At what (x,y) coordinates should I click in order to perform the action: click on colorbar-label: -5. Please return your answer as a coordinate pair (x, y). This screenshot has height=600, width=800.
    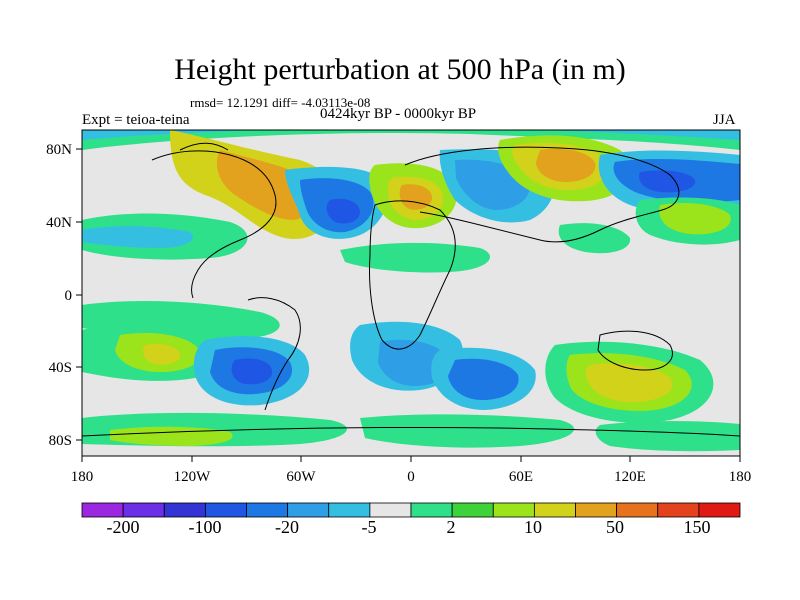
    Looking at the image, I should click on (369, 527).